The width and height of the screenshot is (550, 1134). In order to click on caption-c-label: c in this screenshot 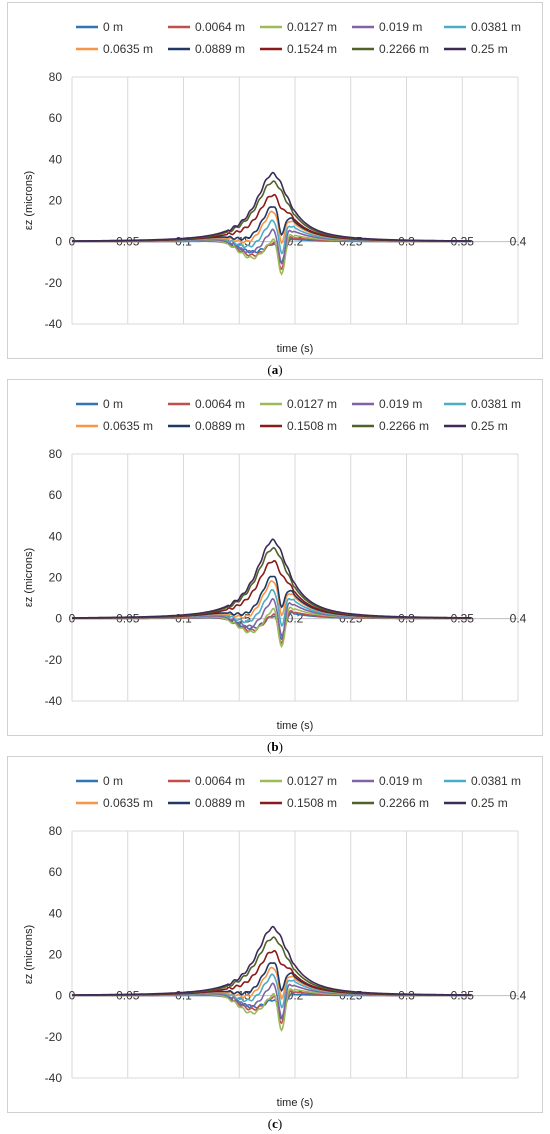, I will do `click(275, 1123)`.